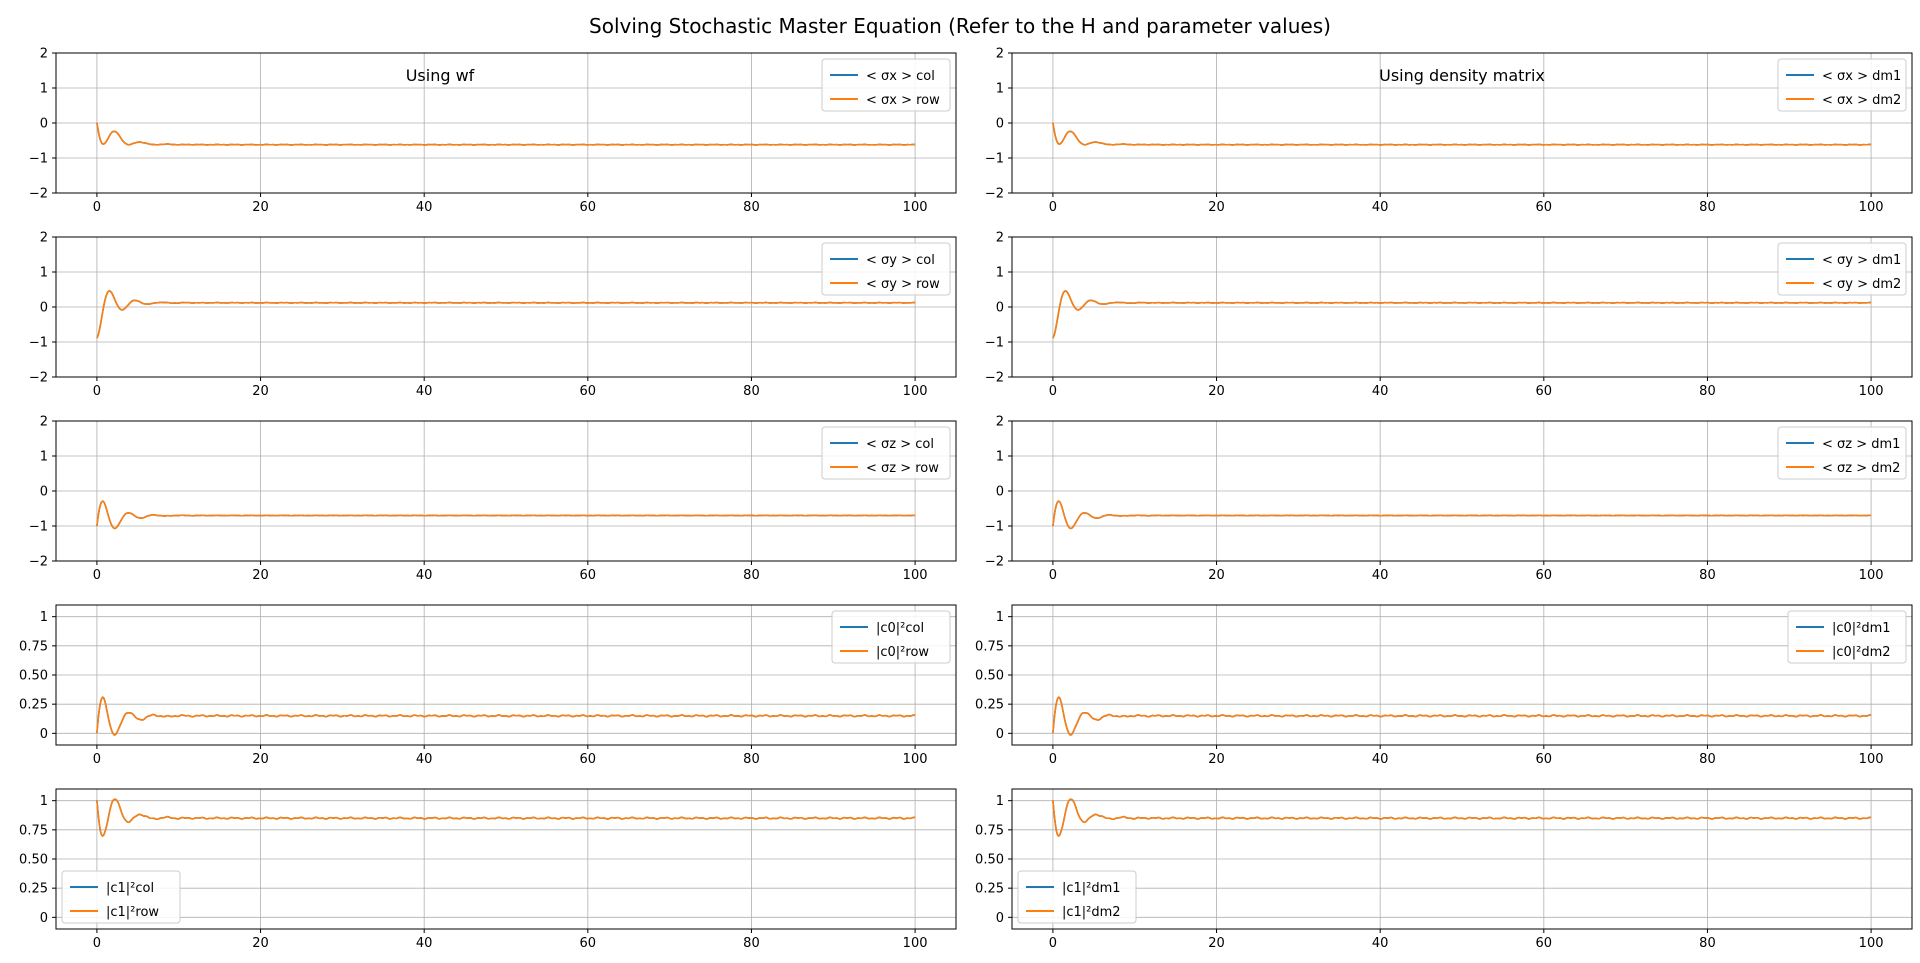 The image size is (1920, 963). What do you see at coordinates (891, 637) in the screenshot?
I see `legend: |c0|²col |c0|²row` at bounding box center [891, 637].